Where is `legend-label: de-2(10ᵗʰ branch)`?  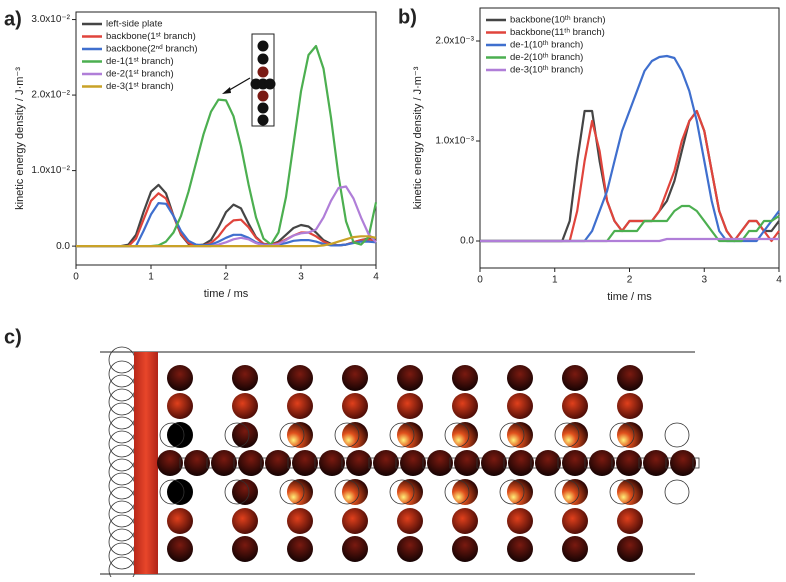 legend-label: de-2(10ᵗʰ branch) is located at coordinates (546, 57).